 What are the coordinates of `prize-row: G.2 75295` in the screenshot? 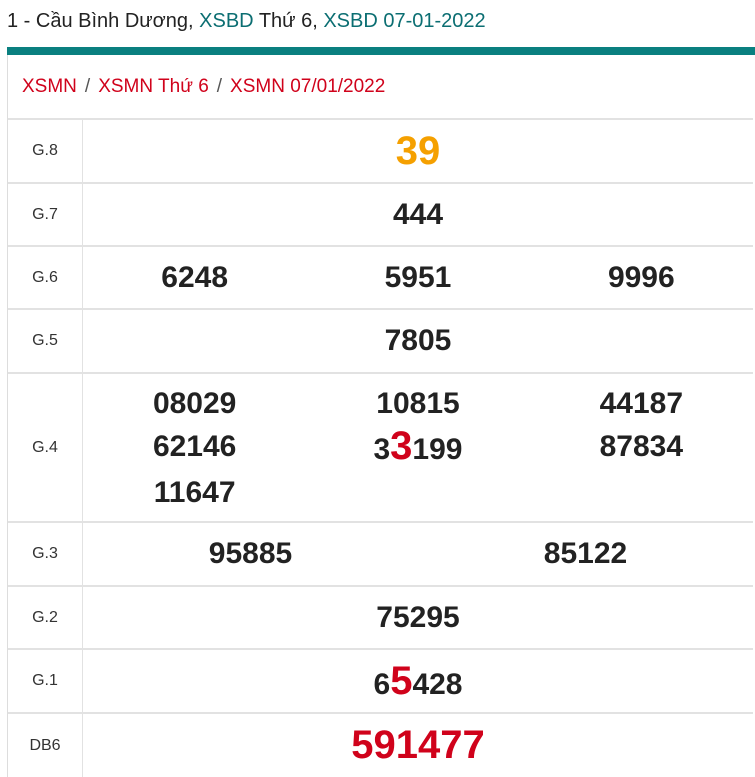 It's located at (380, 617).